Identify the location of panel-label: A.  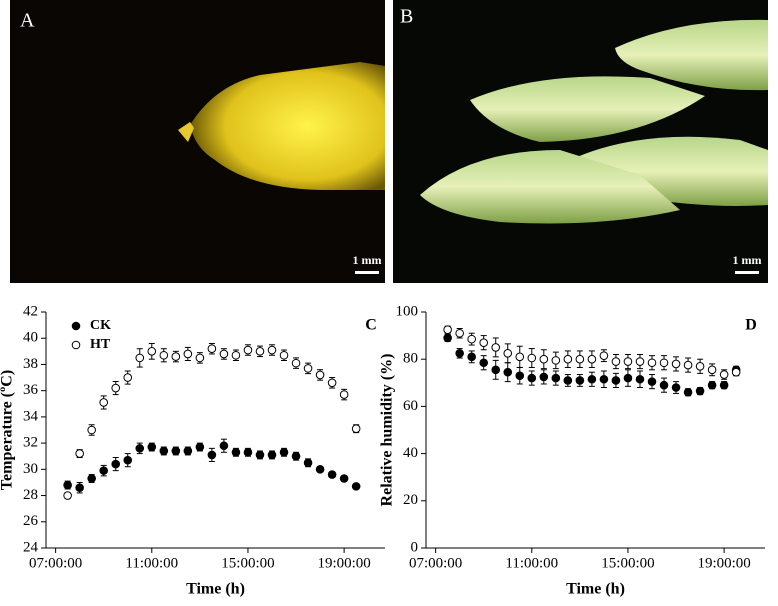
(27, 21).